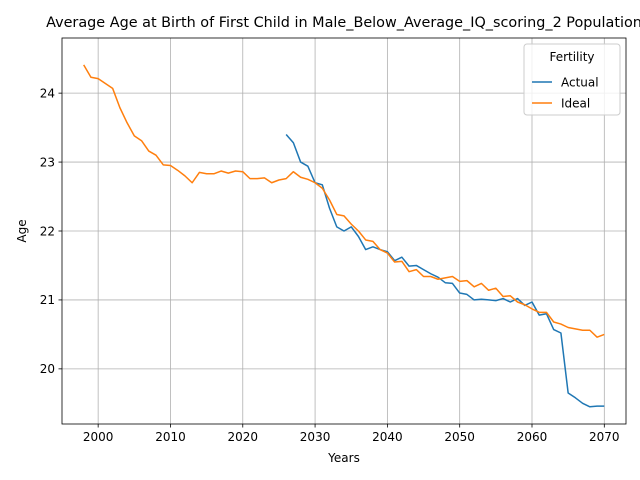 This screenshot has height=480, width=640. I want to click on legend-label-actual: Actual, so click(580, 82).